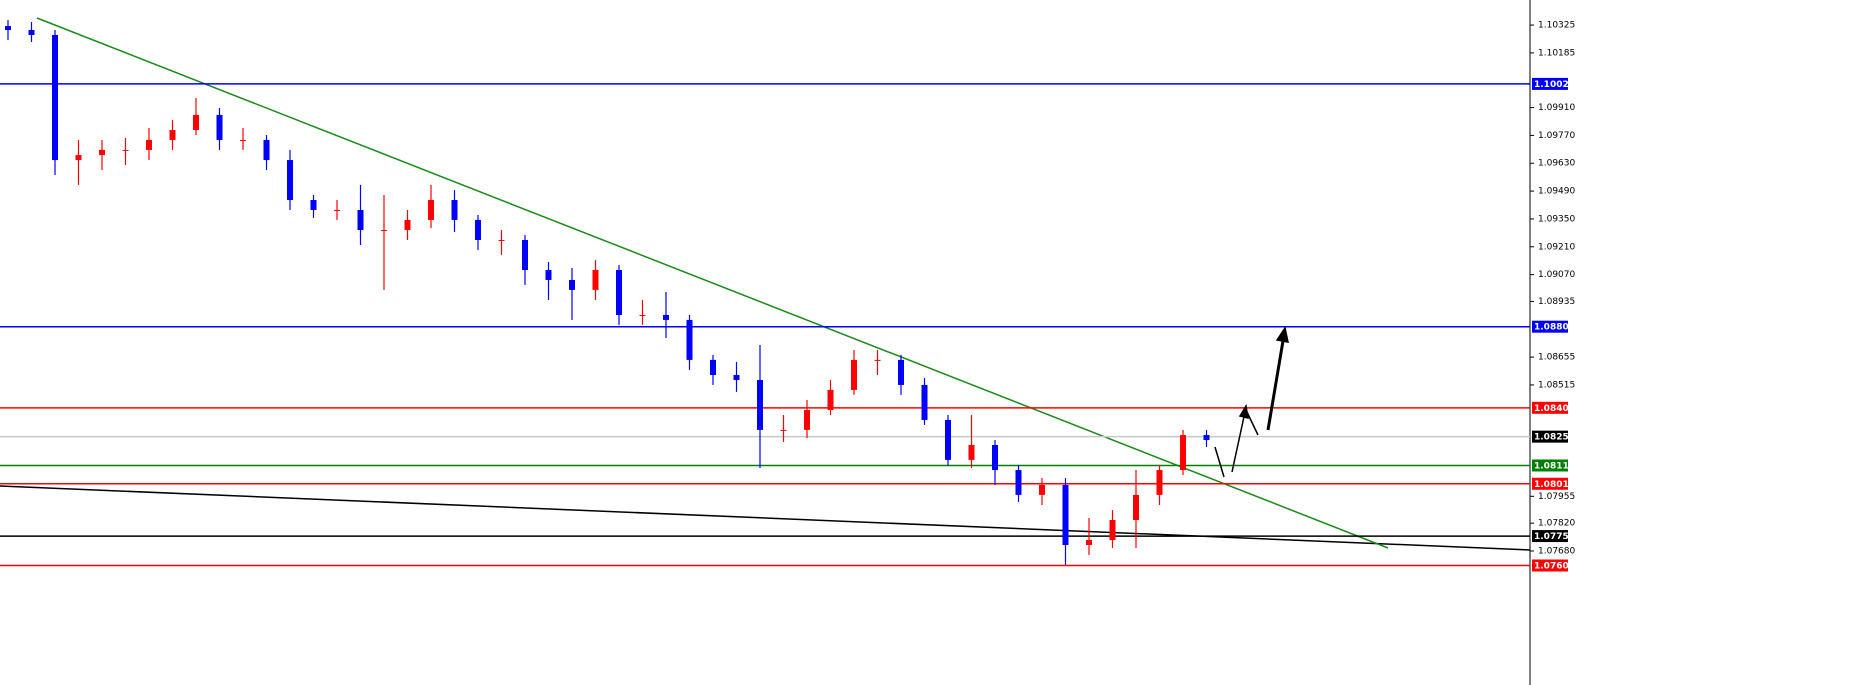 This screenshot has width=1876, height=685. What do you see at coordinates (765, 518) in the screenshot?
I see `trend-line-support` at bounding box center [765, 518].